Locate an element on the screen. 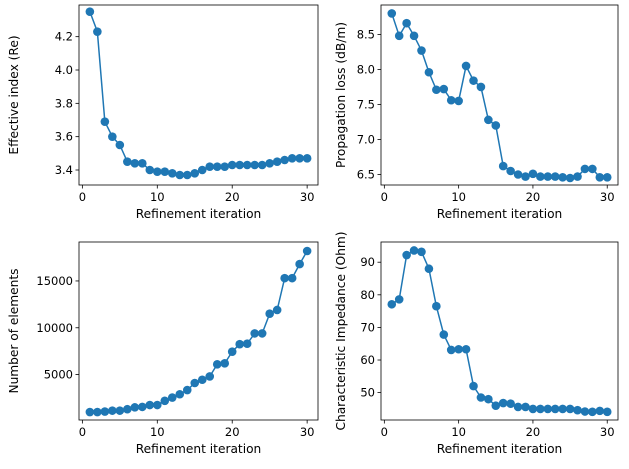  y-tick-label: 70 is located at coordinates (367, 327).